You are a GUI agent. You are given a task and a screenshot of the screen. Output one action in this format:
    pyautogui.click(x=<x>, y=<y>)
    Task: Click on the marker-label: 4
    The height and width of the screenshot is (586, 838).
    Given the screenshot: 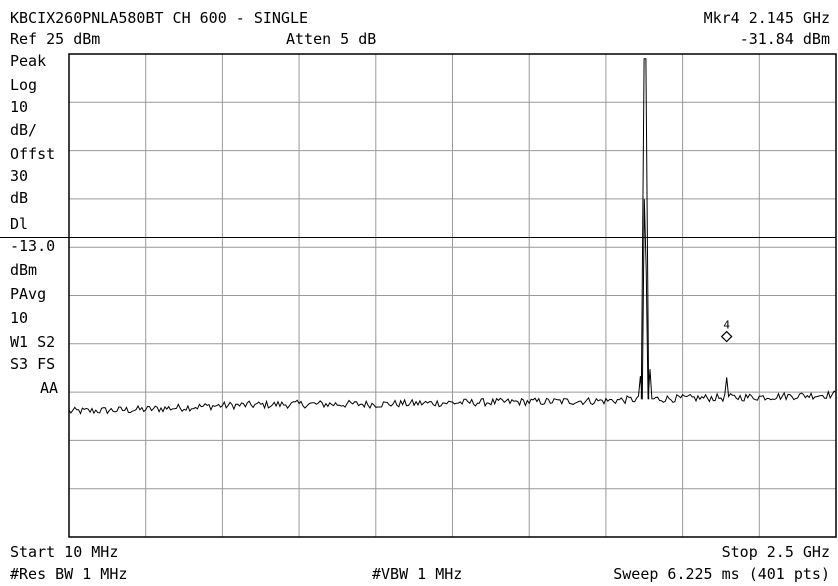 What is the action you would take?
    pyautogui.click(x=726, y=325)
    